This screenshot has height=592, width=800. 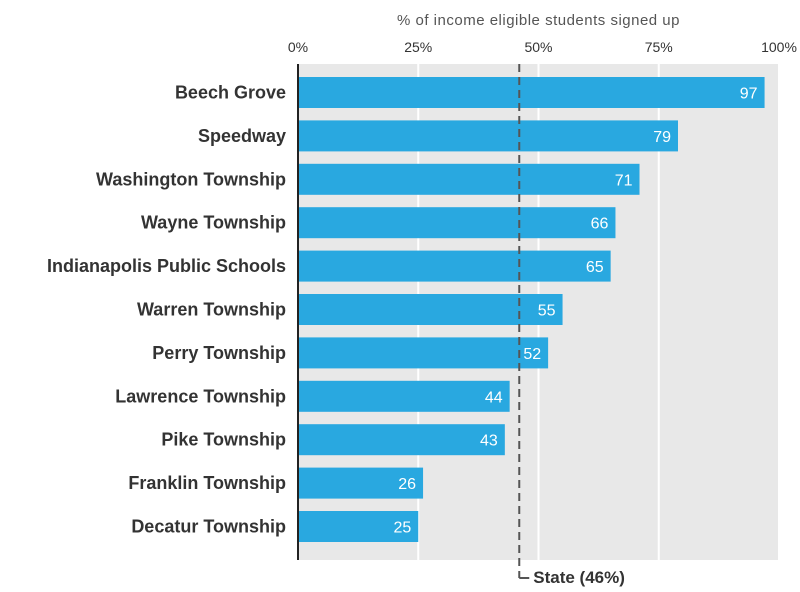 What do you see at coordinates (538, 47) in the screenshot?
I see `x-tick-label: 50%` at bounding box center [538, 47].